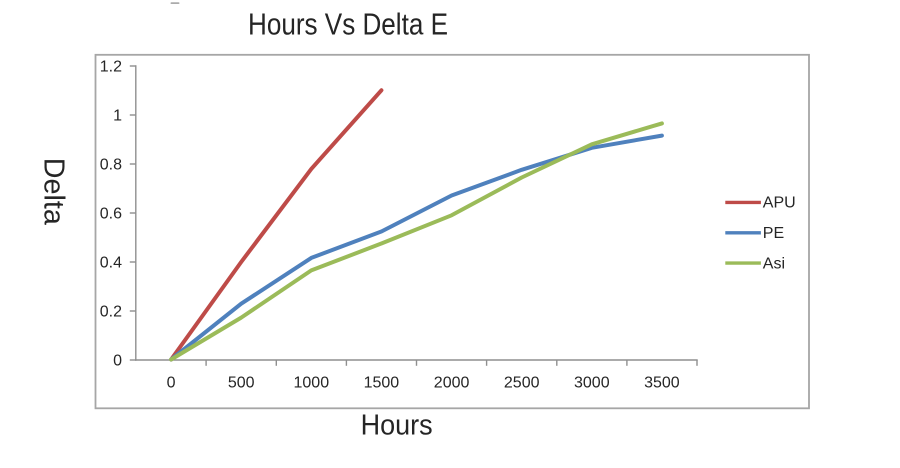 The height and width of the screenshot is (468, 900). I want to click on svg-text: PE, so click(773, 233).